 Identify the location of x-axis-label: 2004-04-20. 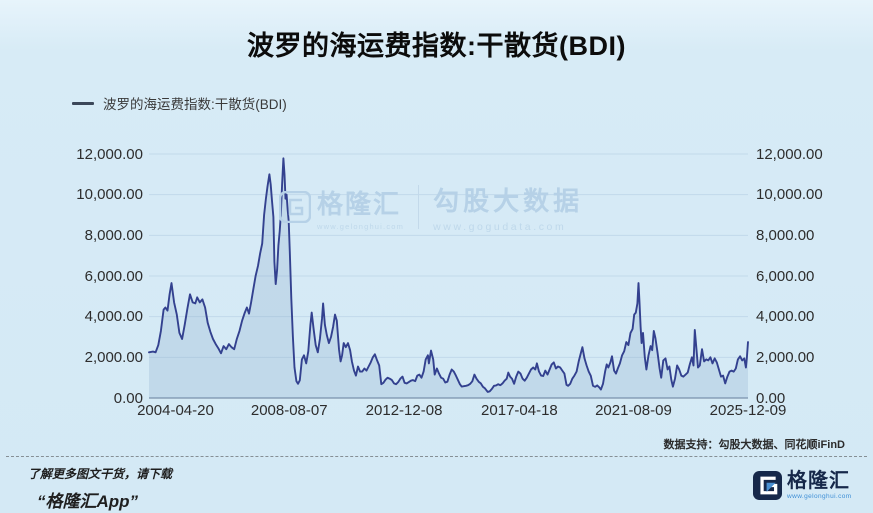
(175, 410).